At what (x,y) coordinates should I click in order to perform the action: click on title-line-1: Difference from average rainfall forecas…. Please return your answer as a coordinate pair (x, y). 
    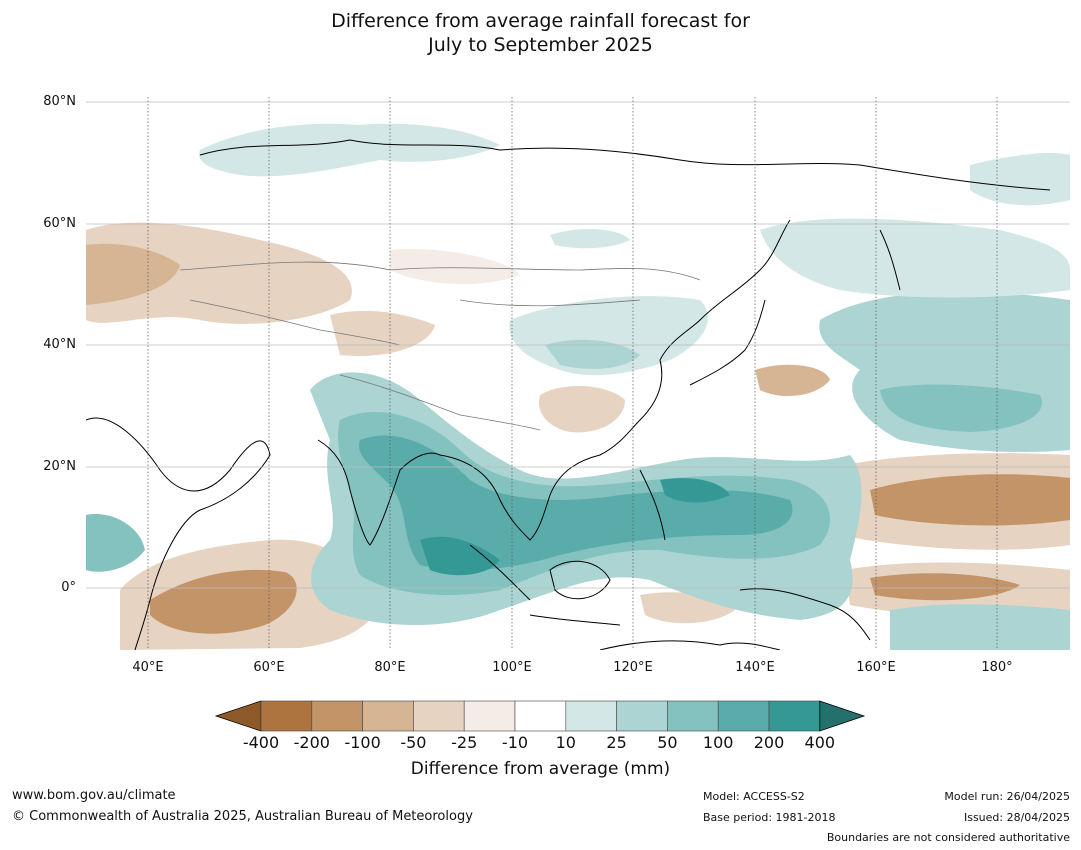
    Looking at the image, I should click on (540, 21).